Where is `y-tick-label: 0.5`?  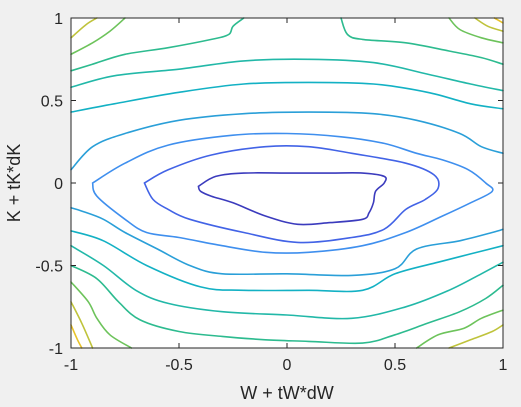 y-tick-label: 0.5 is located at coordinates (52, 102).